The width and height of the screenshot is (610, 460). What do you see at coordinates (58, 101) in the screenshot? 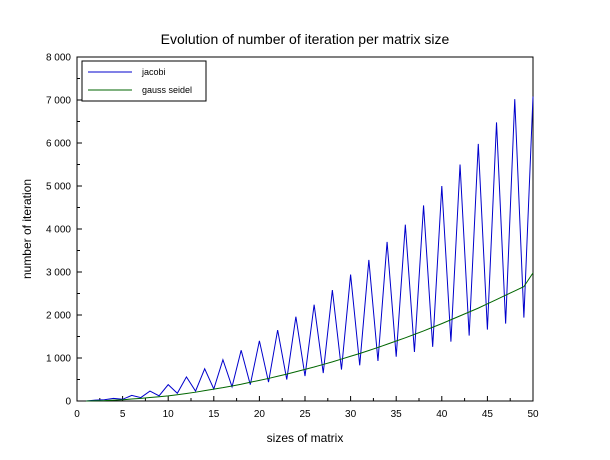
I see `y-tick-label: 7 000` at bounding box center [58, 101].